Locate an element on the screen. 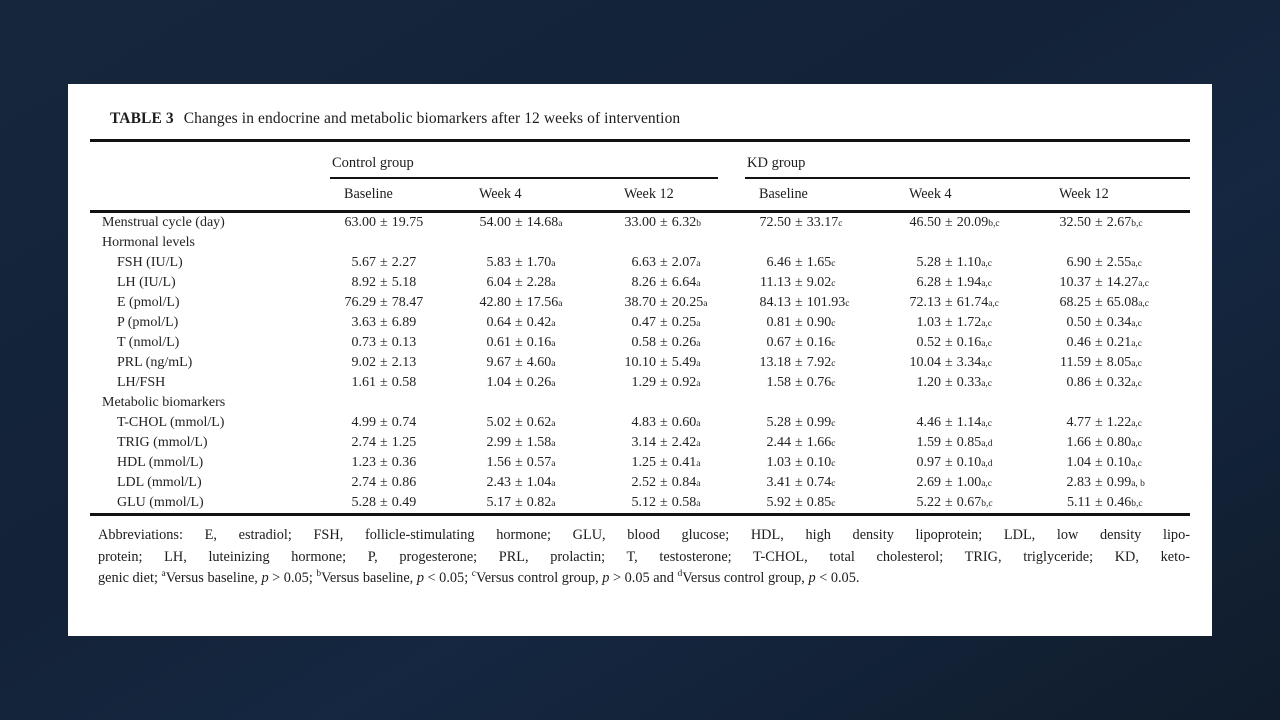 This screenshot has height=720, width=1280. empty-header-cell is located at coordinates (210, 160).